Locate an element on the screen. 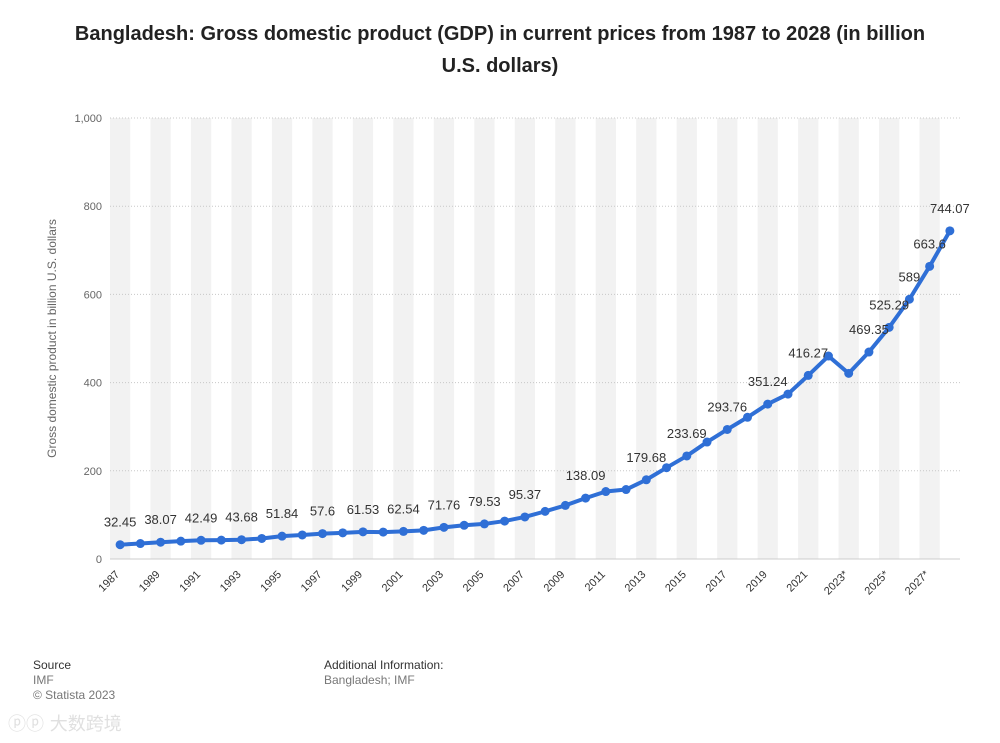  x-tick-label: 2015 is located at coordinates (676, 582).